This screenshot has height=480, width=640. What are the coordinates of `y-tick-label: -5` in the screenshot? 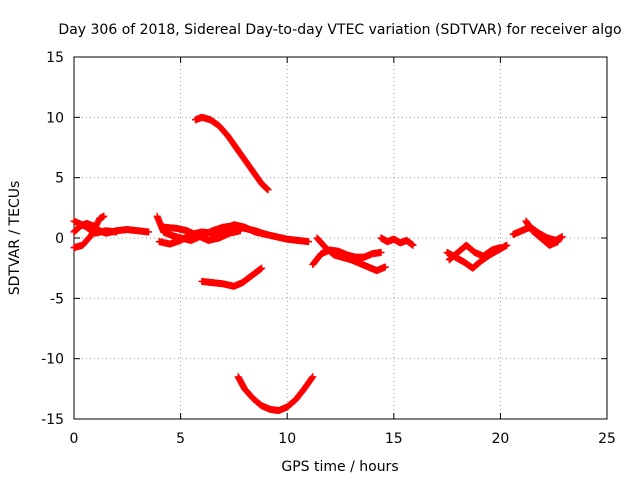 It's located at (57, 299).